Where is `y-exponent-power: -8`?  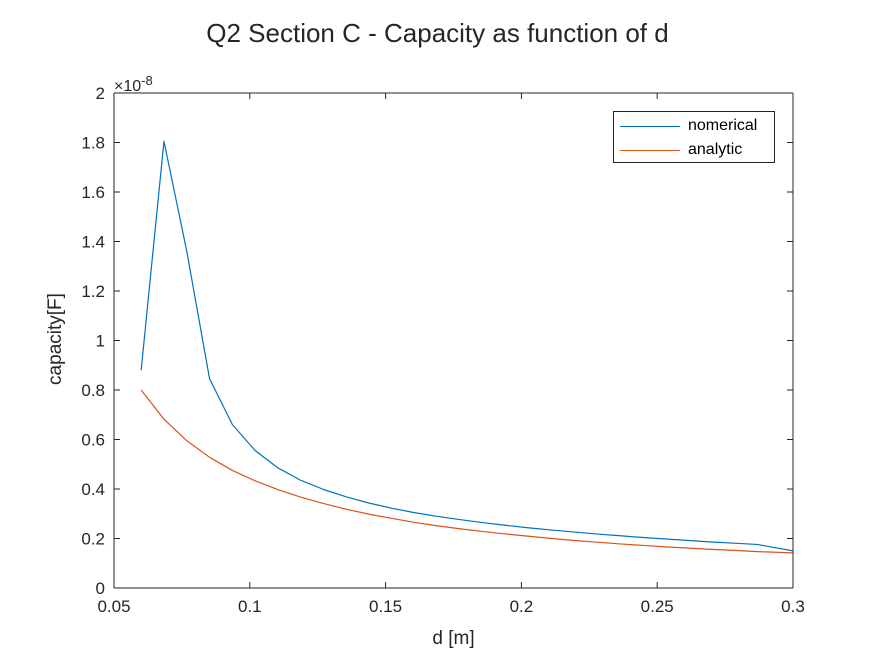
y-exponent-power: -8 is located at coordinates (147, 80).